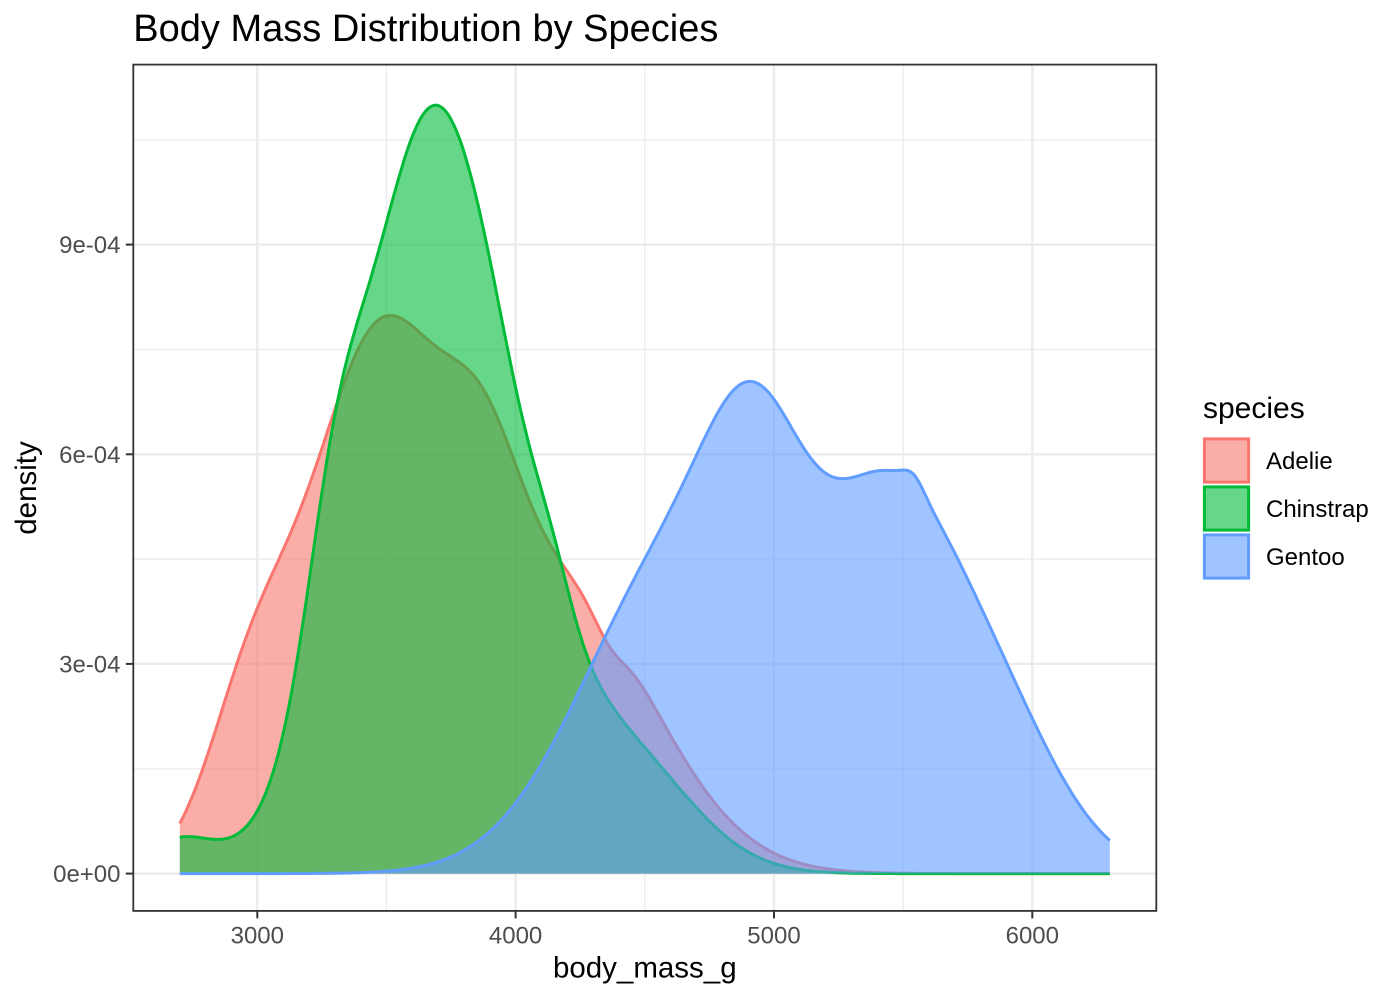 Image resolution: width=1400 pixels, height=1000 pixels. I want to click on svg-text: Chinstrap, so click(1317, 509).